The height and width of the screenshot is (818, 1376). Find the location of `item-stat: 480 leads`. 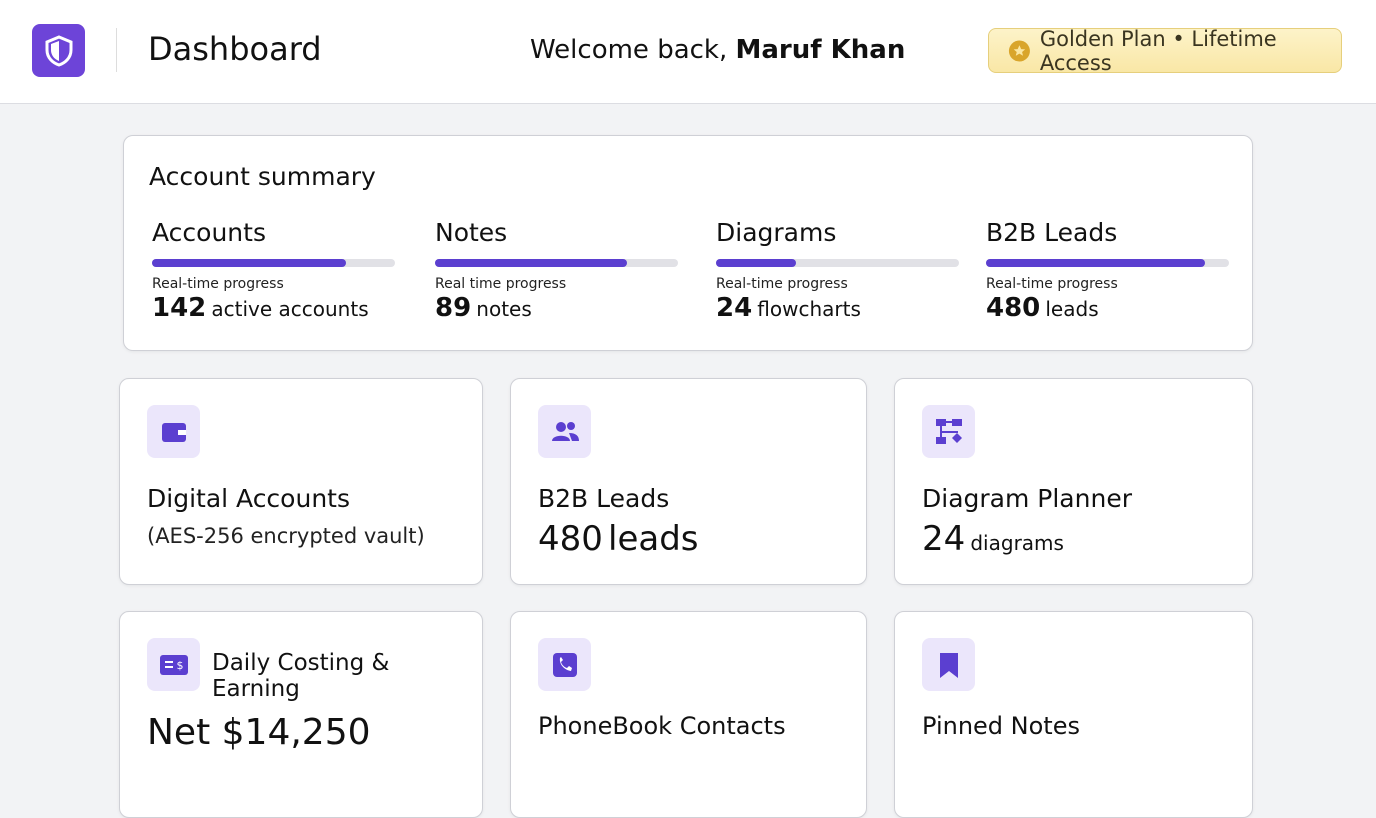

item-stat: 480 leads is located at coordinates (1042, 308).